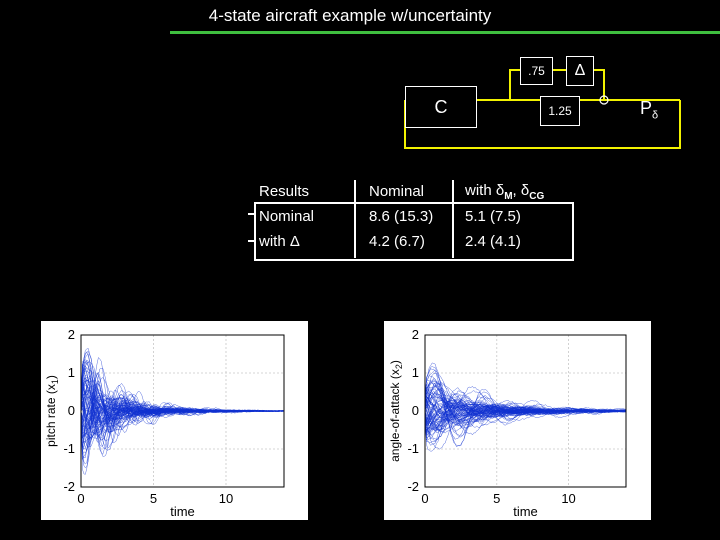  I want to click on header-with-dm-dcg: with δM, δCG, so click(505, 191).